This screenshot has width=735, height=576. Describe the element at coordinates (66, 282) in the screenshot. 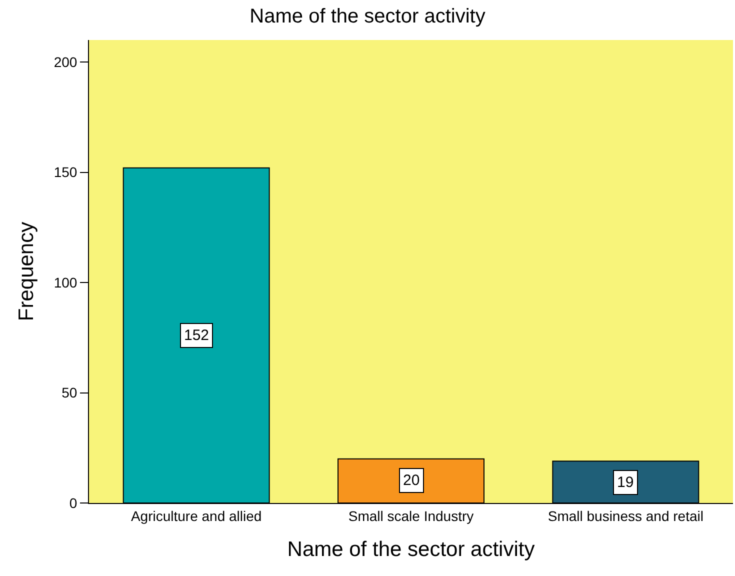

I see `y-tick-label: 100` at that location.